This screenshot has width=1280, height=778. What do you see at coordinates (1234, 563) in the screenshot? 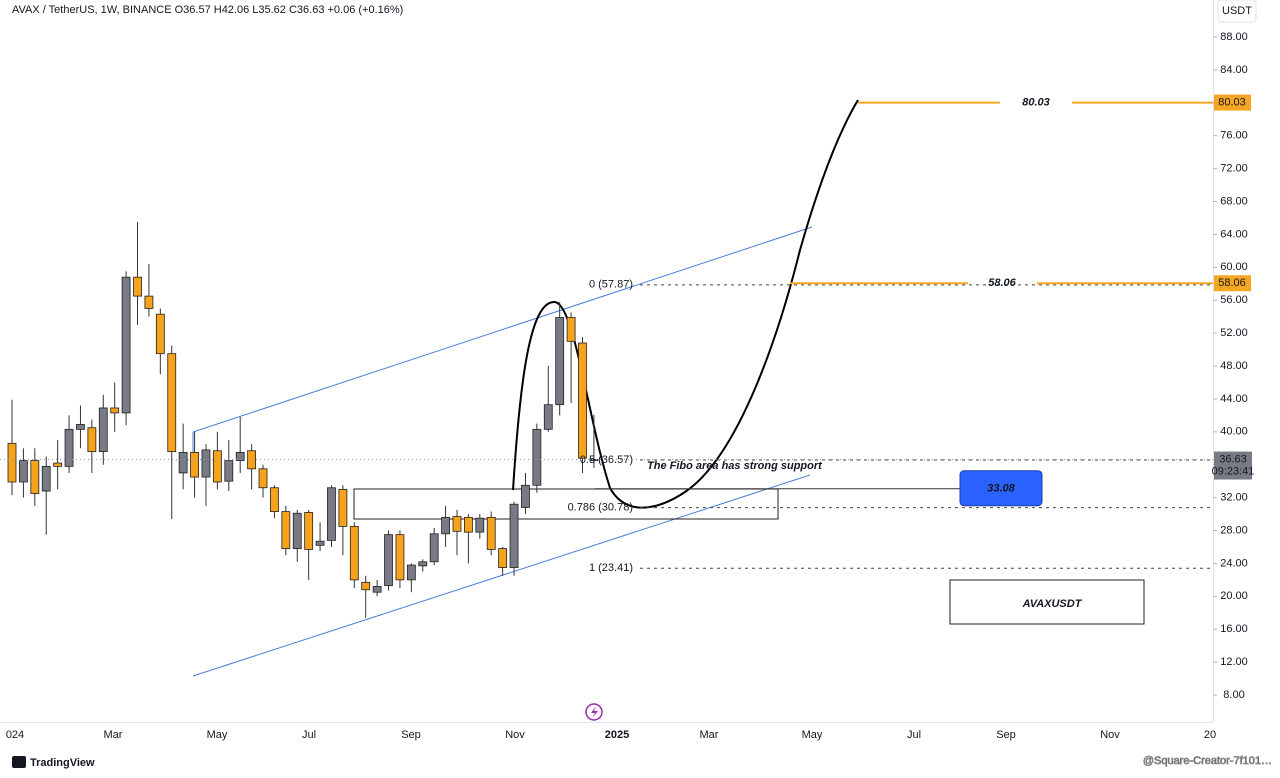
I see `y-tick-label: 24.00` at bounding box center [1234, 563].